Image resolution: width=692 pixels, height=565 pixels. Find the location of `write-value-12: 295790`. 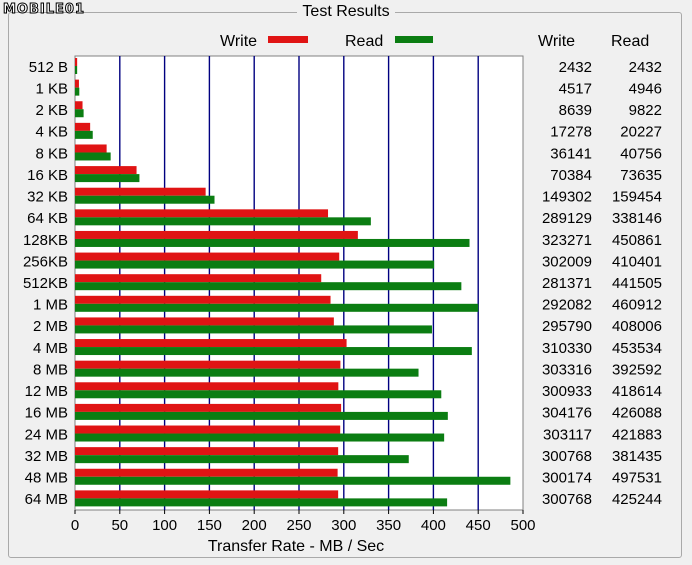

write-value-12: 295790 is located at coordinates (567, 326).